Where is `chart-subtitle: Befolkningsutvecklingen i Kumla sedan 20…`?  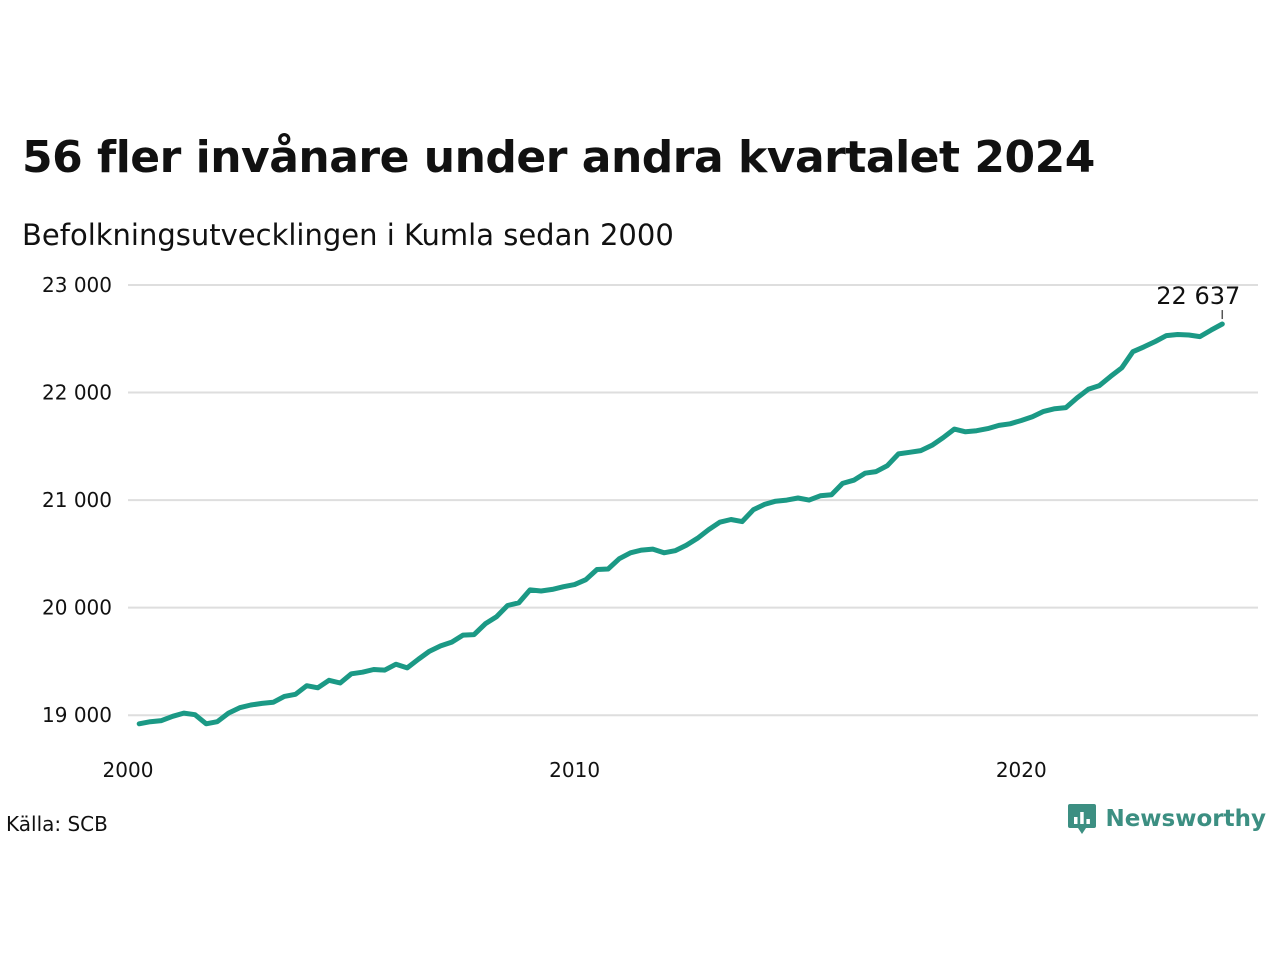 chart-subtitle: Befolkningsutvecklingen i Kumla sedan 20… is located at coordinates (348, 235).